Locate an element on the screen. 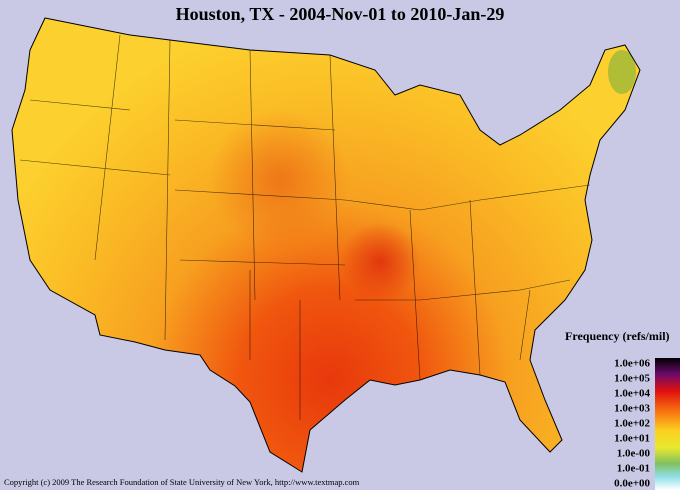 Image resolution: width=680 pixels, height=490 pixels. legend-label: 1.0e+01 is located at coordinates (632, 439).